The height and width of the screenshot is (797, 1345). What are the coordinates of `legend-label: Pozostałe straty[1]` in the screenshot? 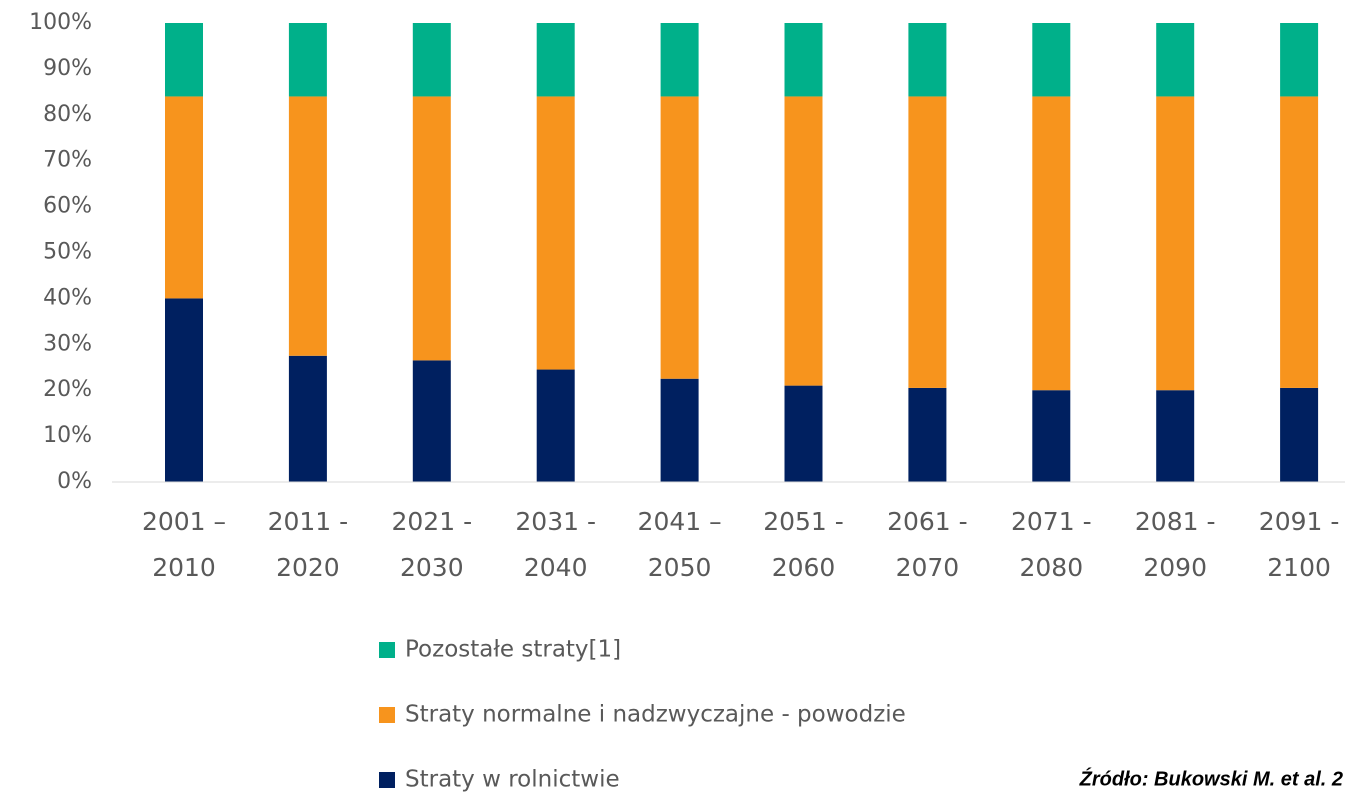 It's located at (513, 650).